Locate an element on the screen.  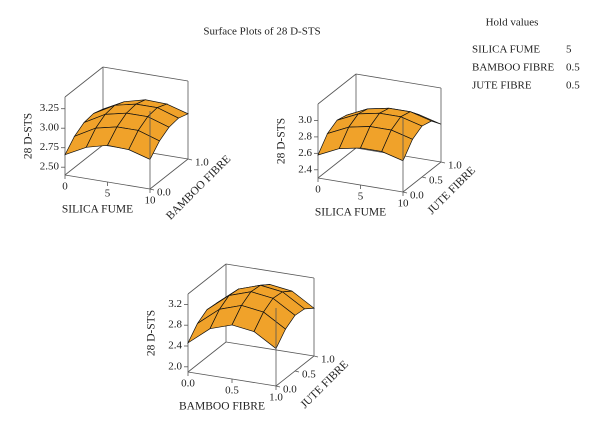
x-tick-label: 0.0 is located at coordinates (188, 384).